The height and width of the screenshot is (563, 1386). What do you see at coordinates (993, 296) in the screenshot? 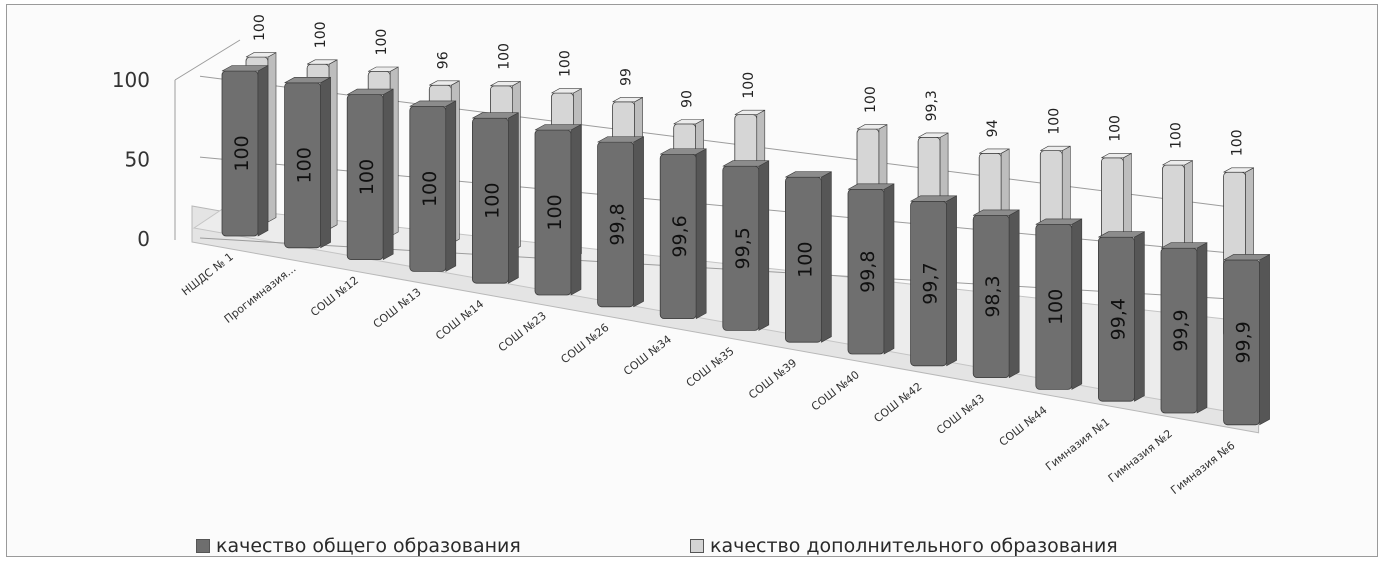
I see `data-label-series1: 98,3` at bounding box center [993, 296].